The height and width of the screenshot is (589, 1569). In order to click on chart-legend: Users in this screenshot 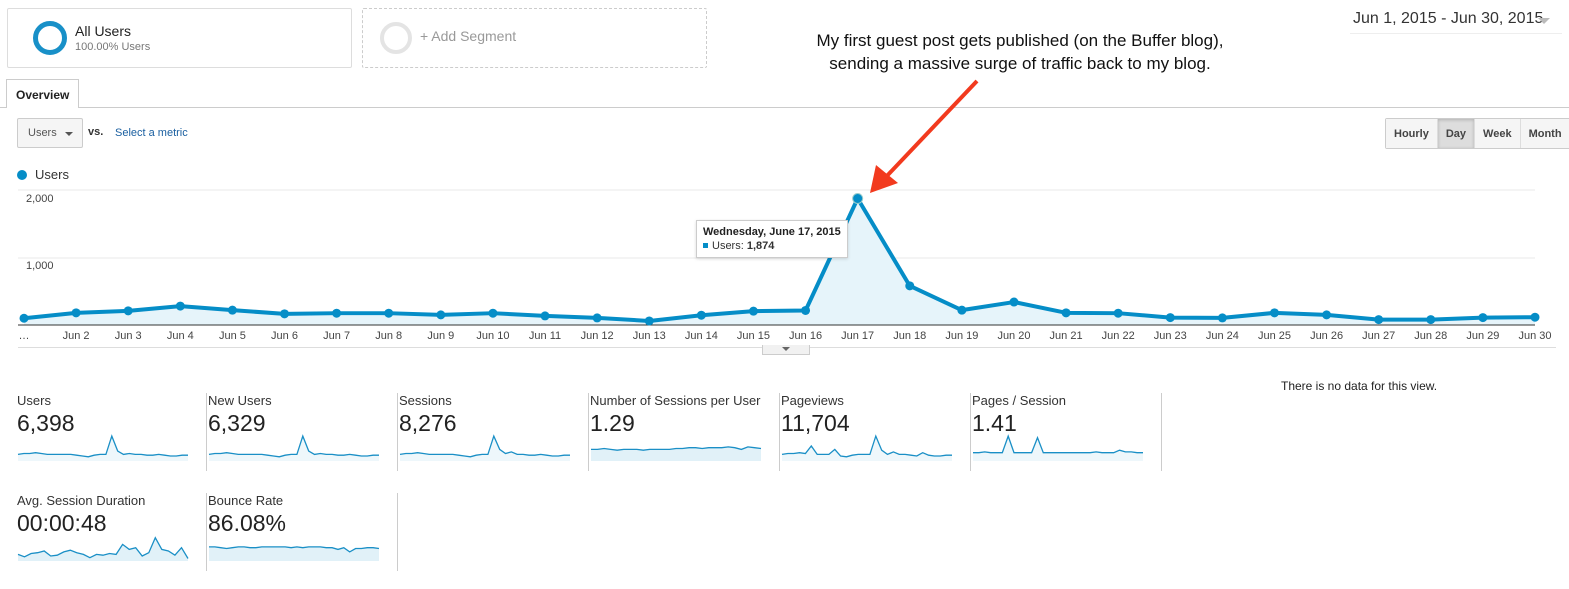, I will do `click(43, 174)`.